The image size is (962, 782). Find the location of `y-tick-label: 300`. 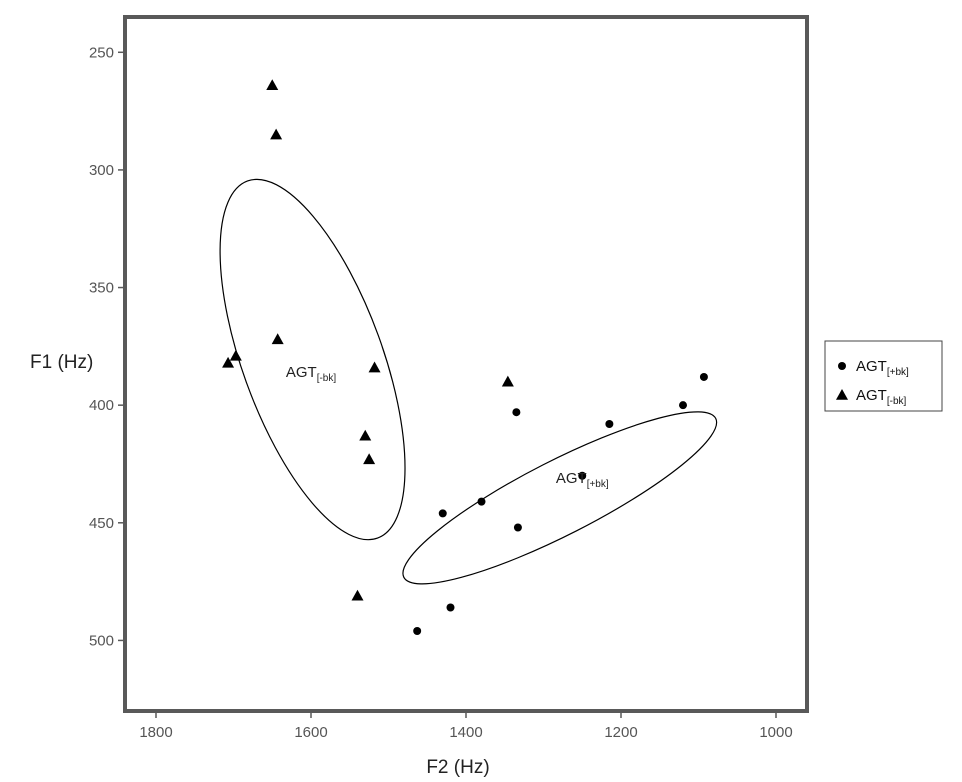

y-tick-label: 300 is located at coordinates (101, 170).